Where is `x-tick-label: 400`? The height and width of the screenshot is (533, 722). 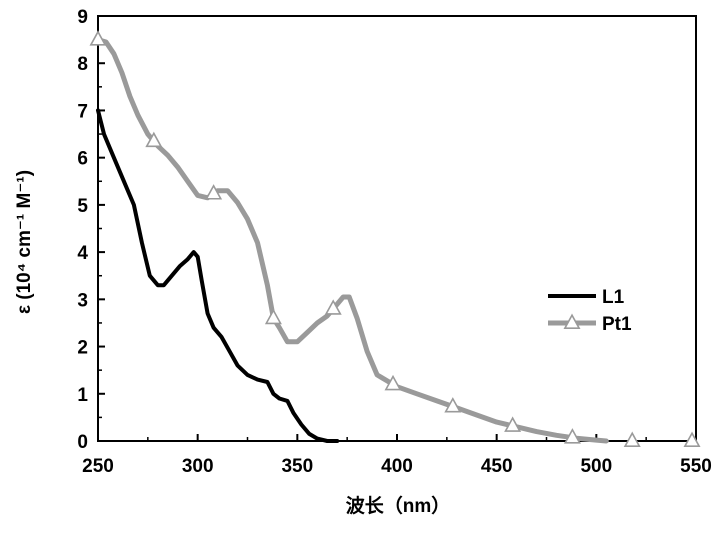
x-tick-label: 400 is located at coordinates (397, 466).